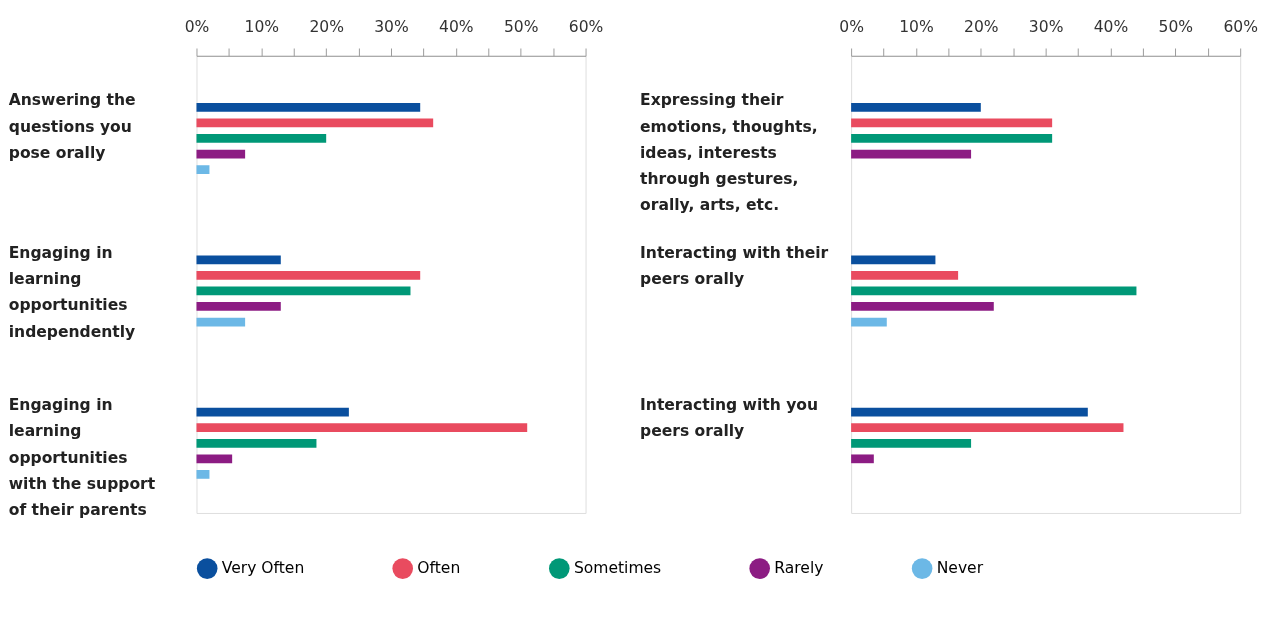 This screenshot has height=619, width=1283. What do you see at coordinates (734, 266) in the screenshot?
I see `y-tick-label: Interacting with their peers orally` at bounding box center [734, 266].